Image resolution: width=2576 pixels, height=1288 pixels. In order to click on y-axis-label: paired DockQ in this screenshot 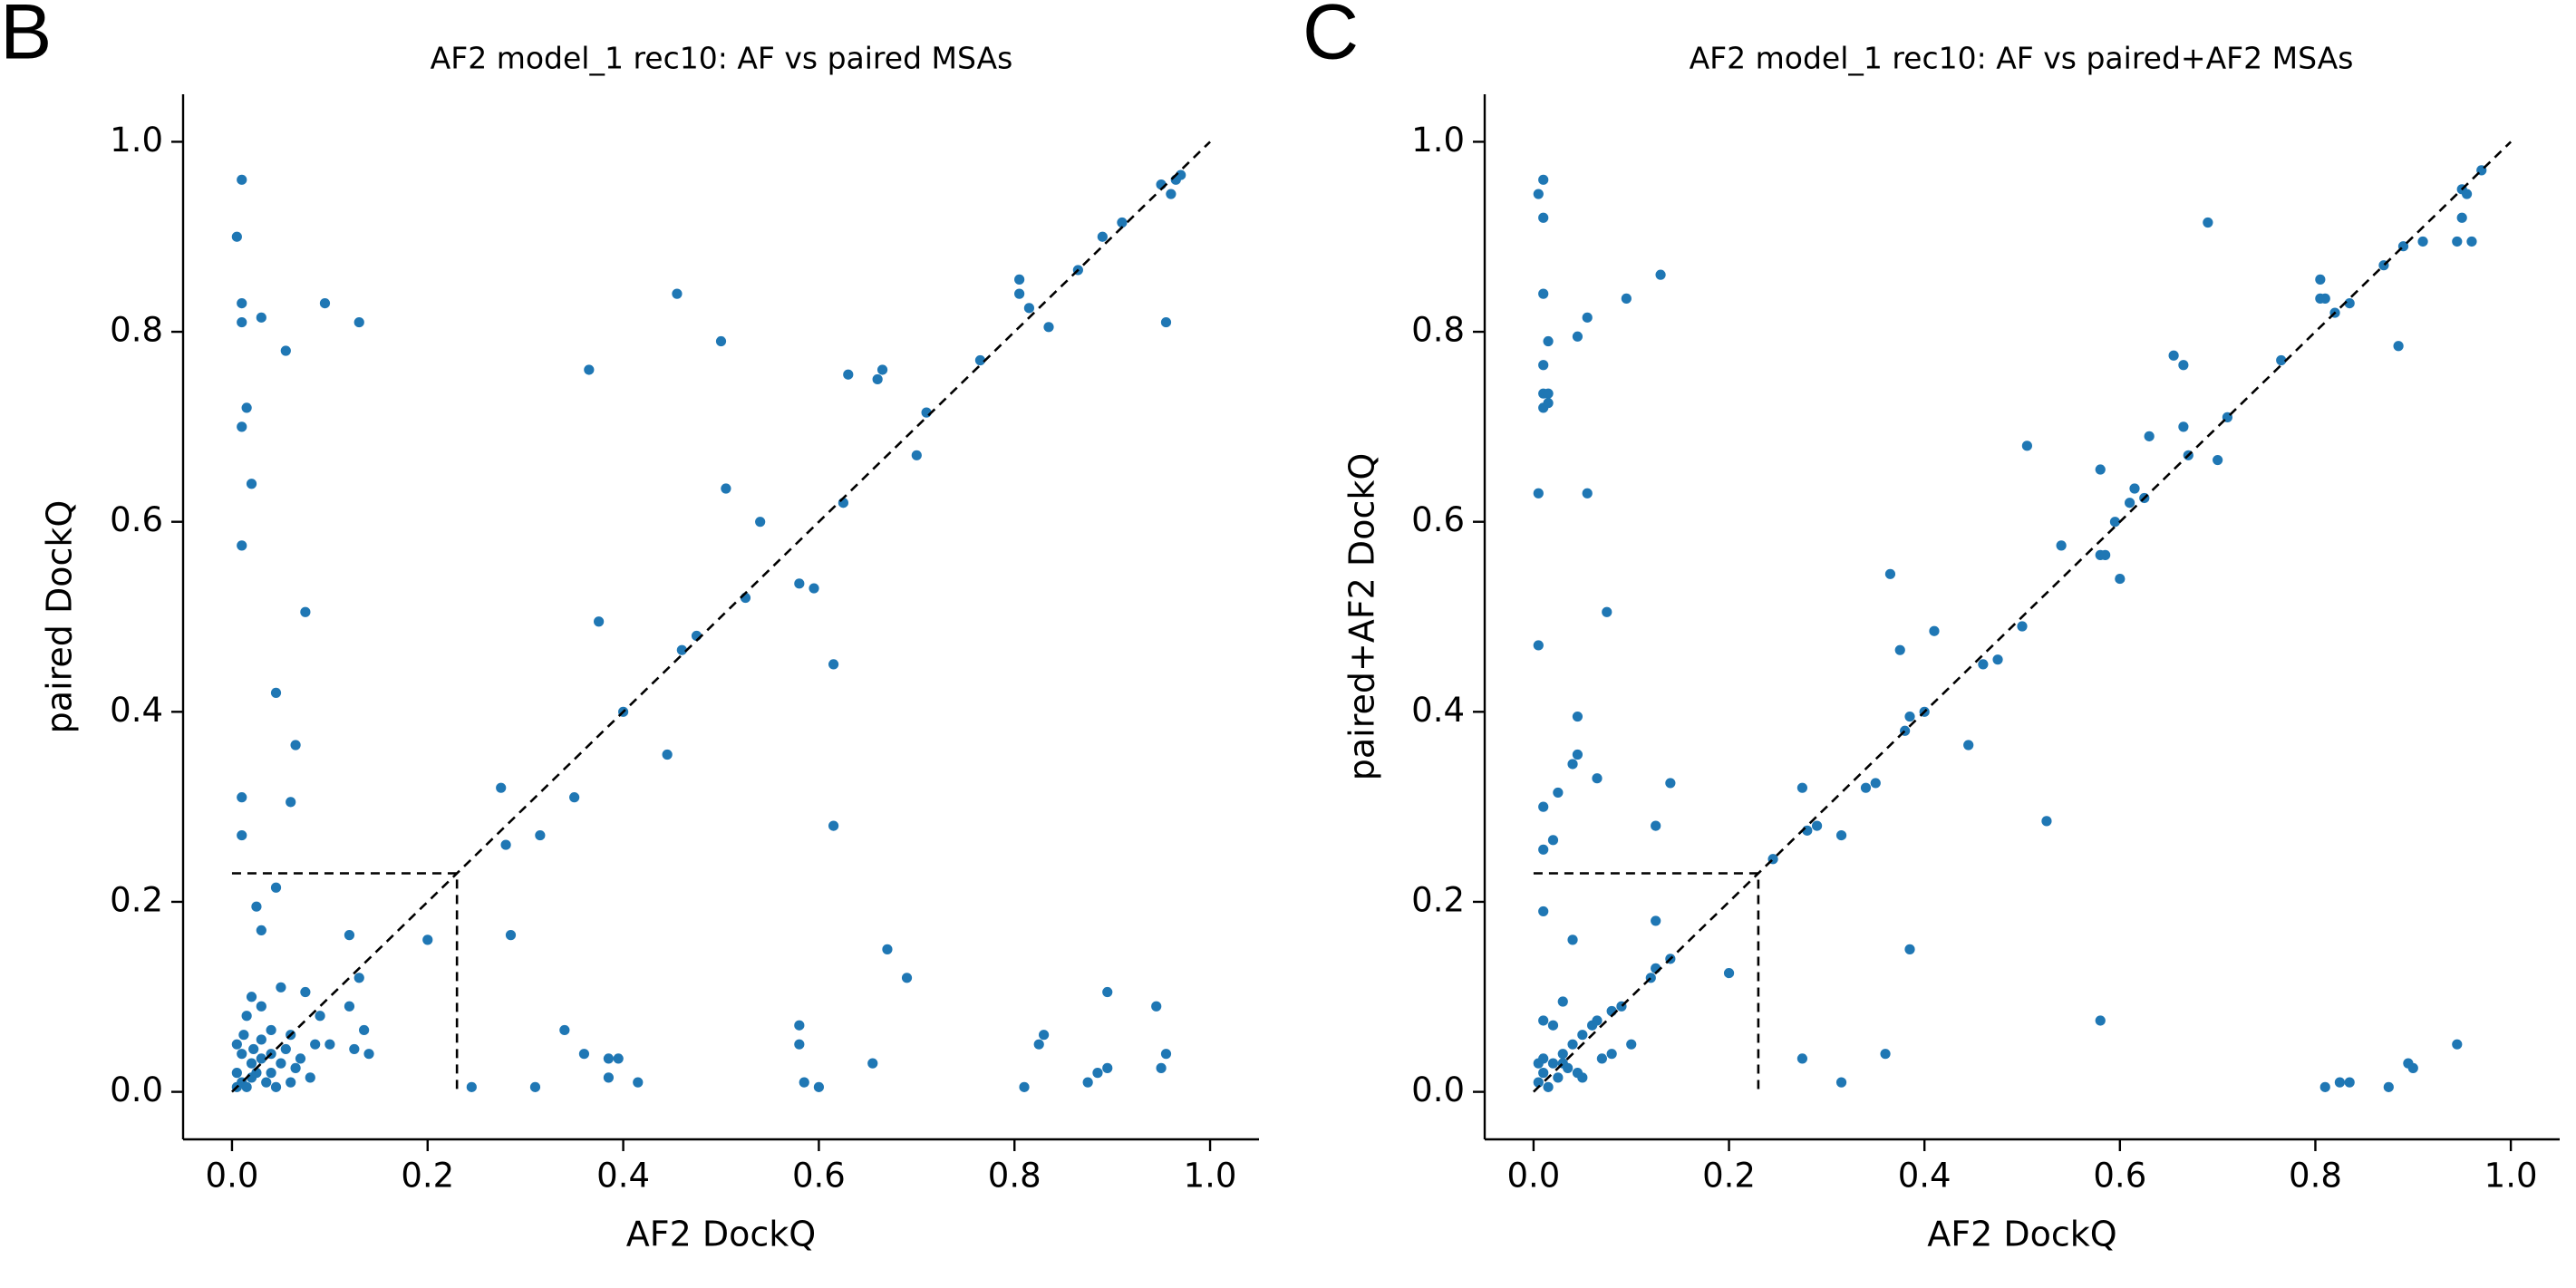, I will do `click(60, 617)`.